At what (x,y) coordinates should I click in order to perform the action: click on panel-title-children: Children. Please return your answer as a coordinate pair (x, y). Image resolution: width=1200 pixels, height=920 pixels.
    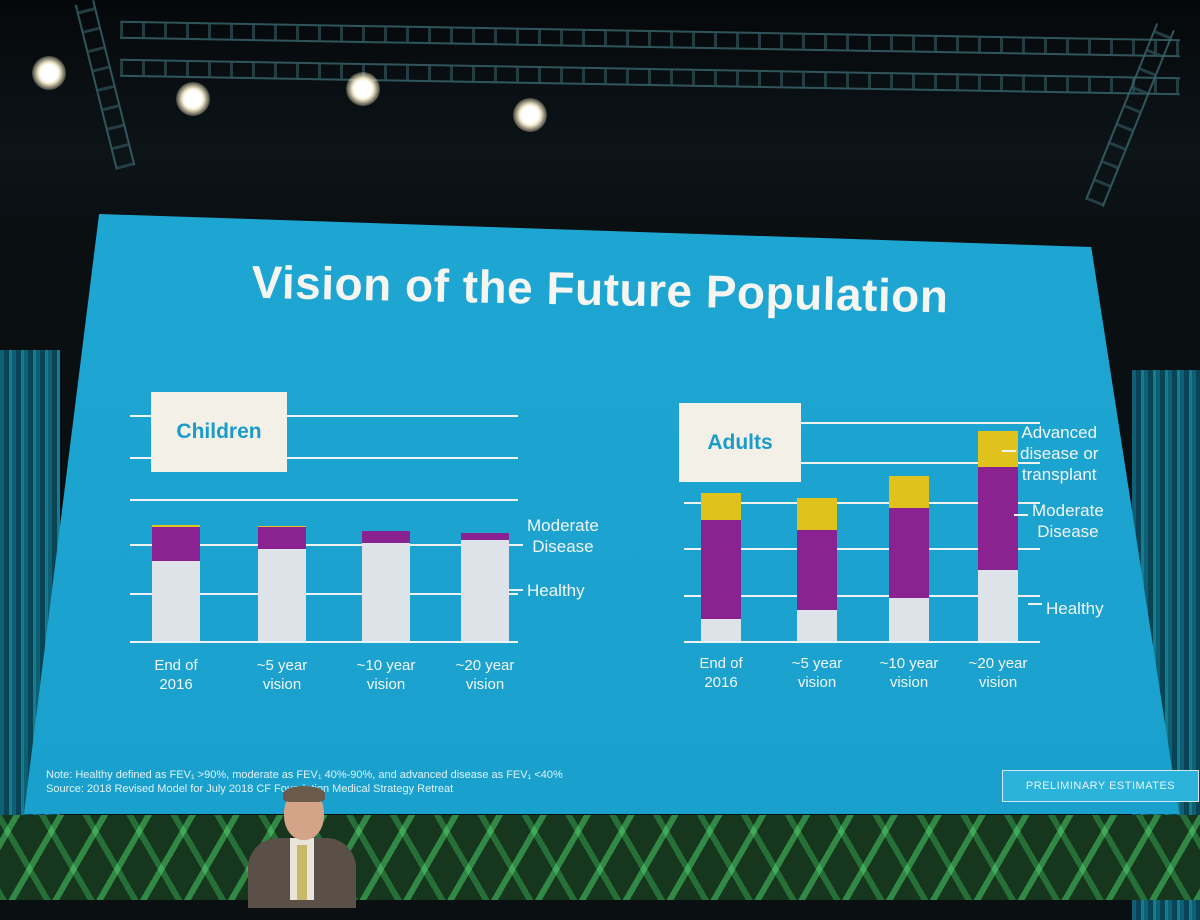
    Looking at the image, I should click on (219, 432).